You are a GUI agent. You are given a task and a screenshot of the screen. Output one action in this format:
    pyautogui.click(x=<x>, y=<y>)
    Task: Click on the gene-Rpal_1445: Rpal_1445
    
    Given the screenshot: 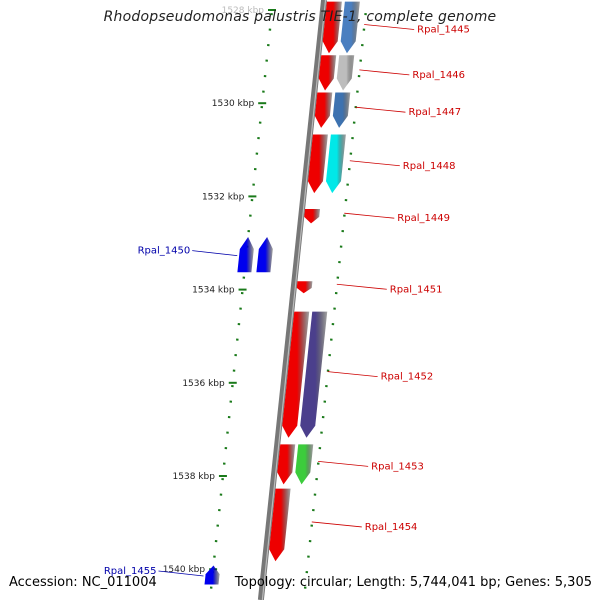 What is the action you would take?
    pyautogui.click(x=396, y=27)
    